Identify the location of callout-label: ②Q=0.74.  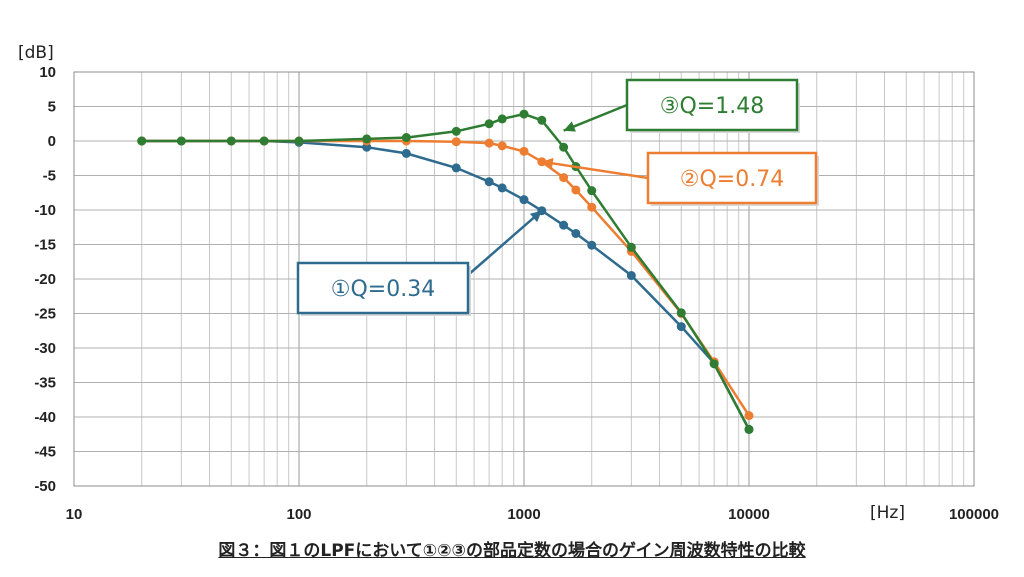
(732, 179).